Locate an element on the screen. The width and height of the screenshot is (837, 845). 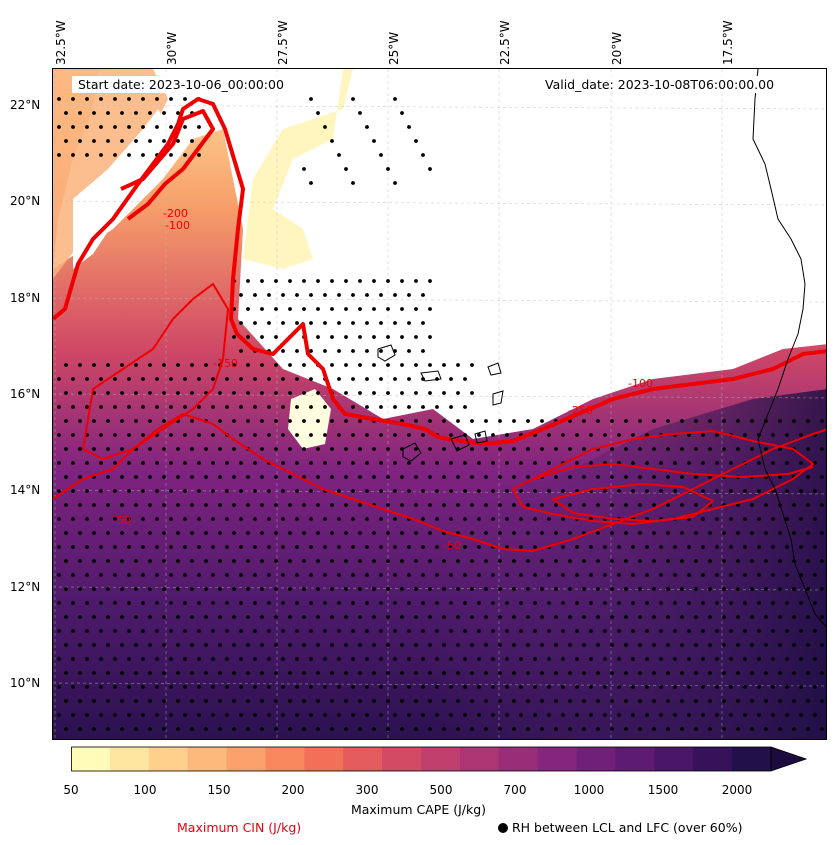
lon-tick-30w: 30°W is located at coordinates (172, 48).